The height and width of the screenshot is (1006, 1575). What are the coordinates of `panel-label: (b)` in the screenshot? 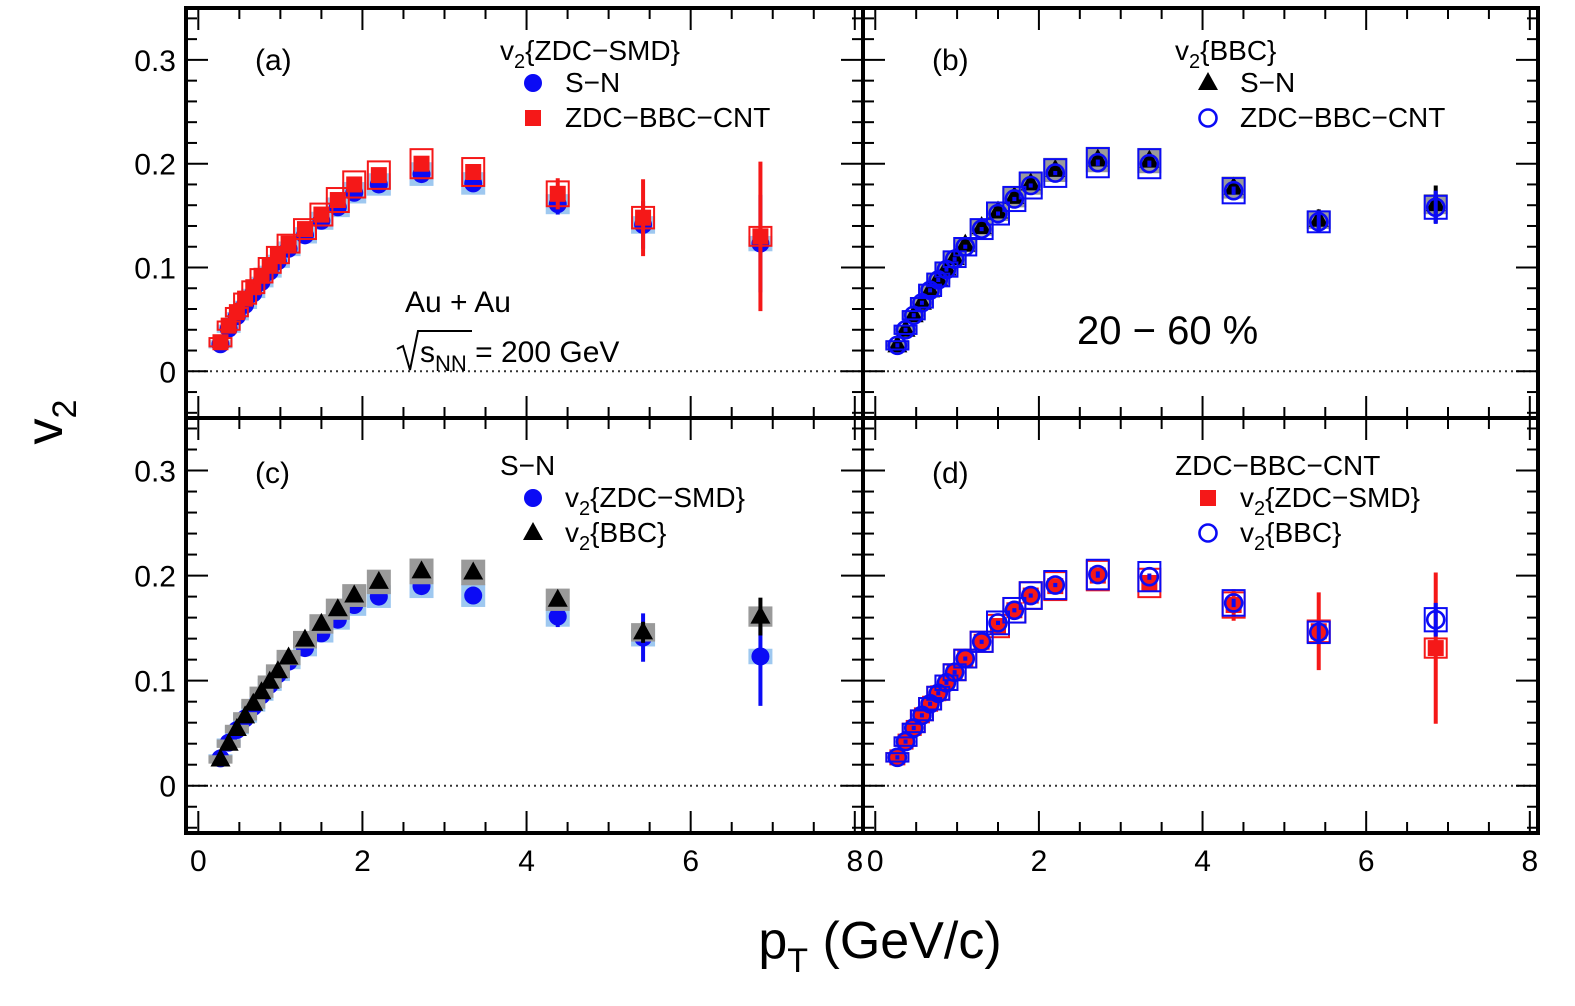 It's located at (950, 60).